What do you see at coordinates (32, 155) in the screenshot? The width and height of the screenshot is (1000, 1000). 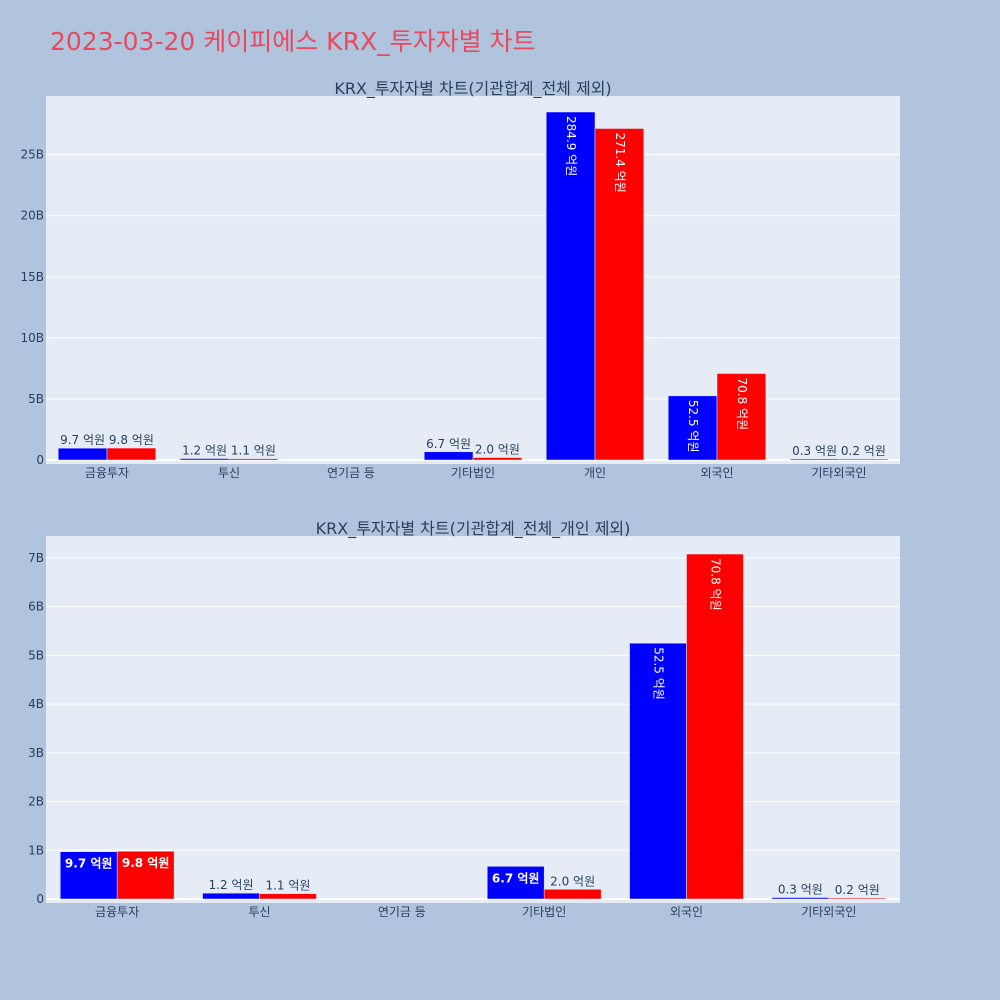 I see `y-tick-label: 25B` at bounding box center [32, 155].